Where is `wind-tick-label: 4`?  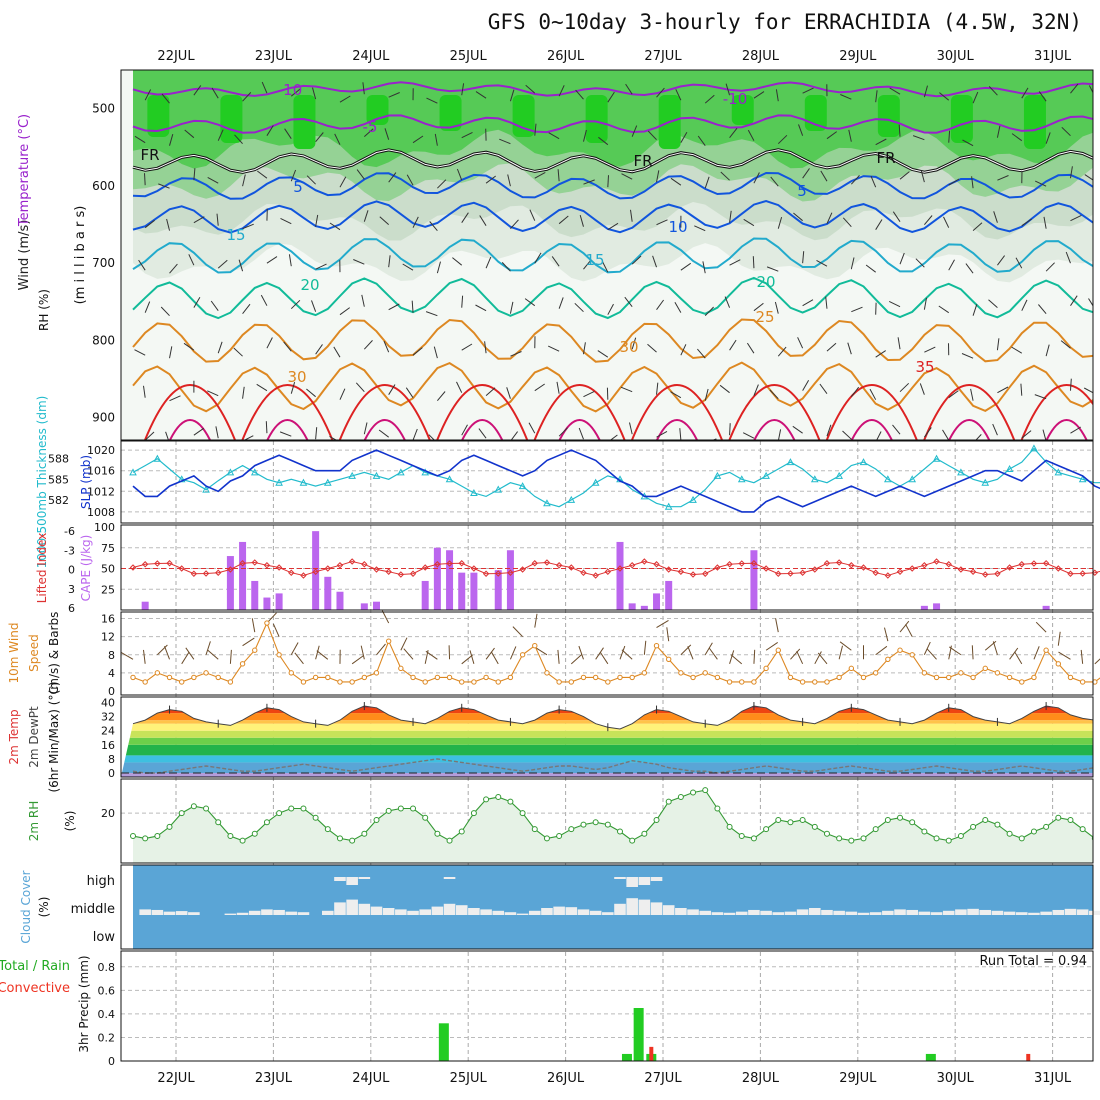 wind-tick-label: 4 is located at coordinates (111, 673).